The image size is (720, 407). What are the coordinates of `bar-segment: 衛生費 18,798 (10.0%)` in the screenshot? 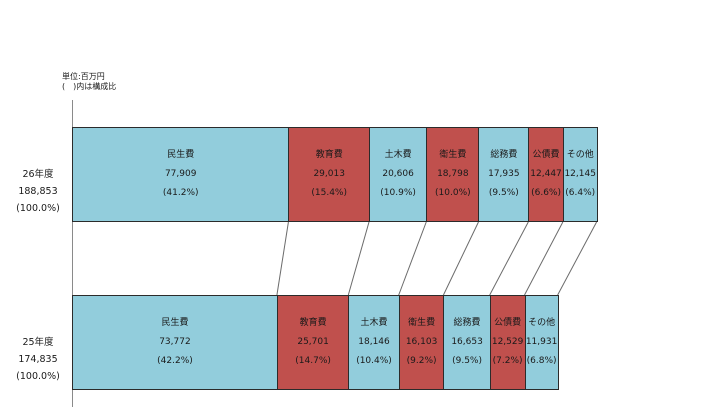 It's located at (453, 174).